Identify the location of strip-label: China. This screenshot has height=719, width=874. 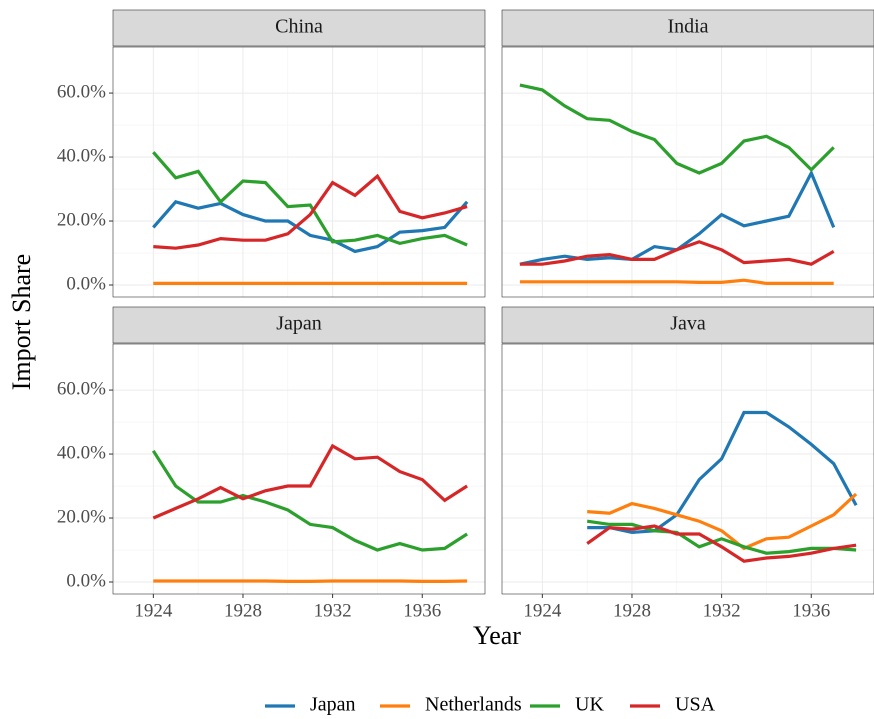
(299, 27).